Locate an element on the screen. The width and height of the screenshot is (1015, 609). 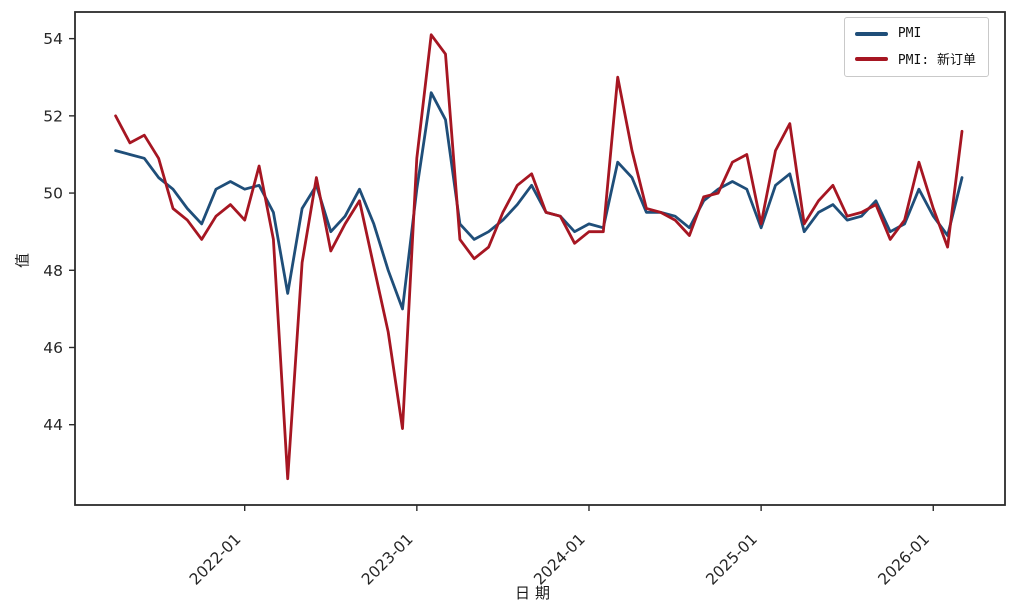
legend-label-pmi: PMI is located at coordinates (909, 33).